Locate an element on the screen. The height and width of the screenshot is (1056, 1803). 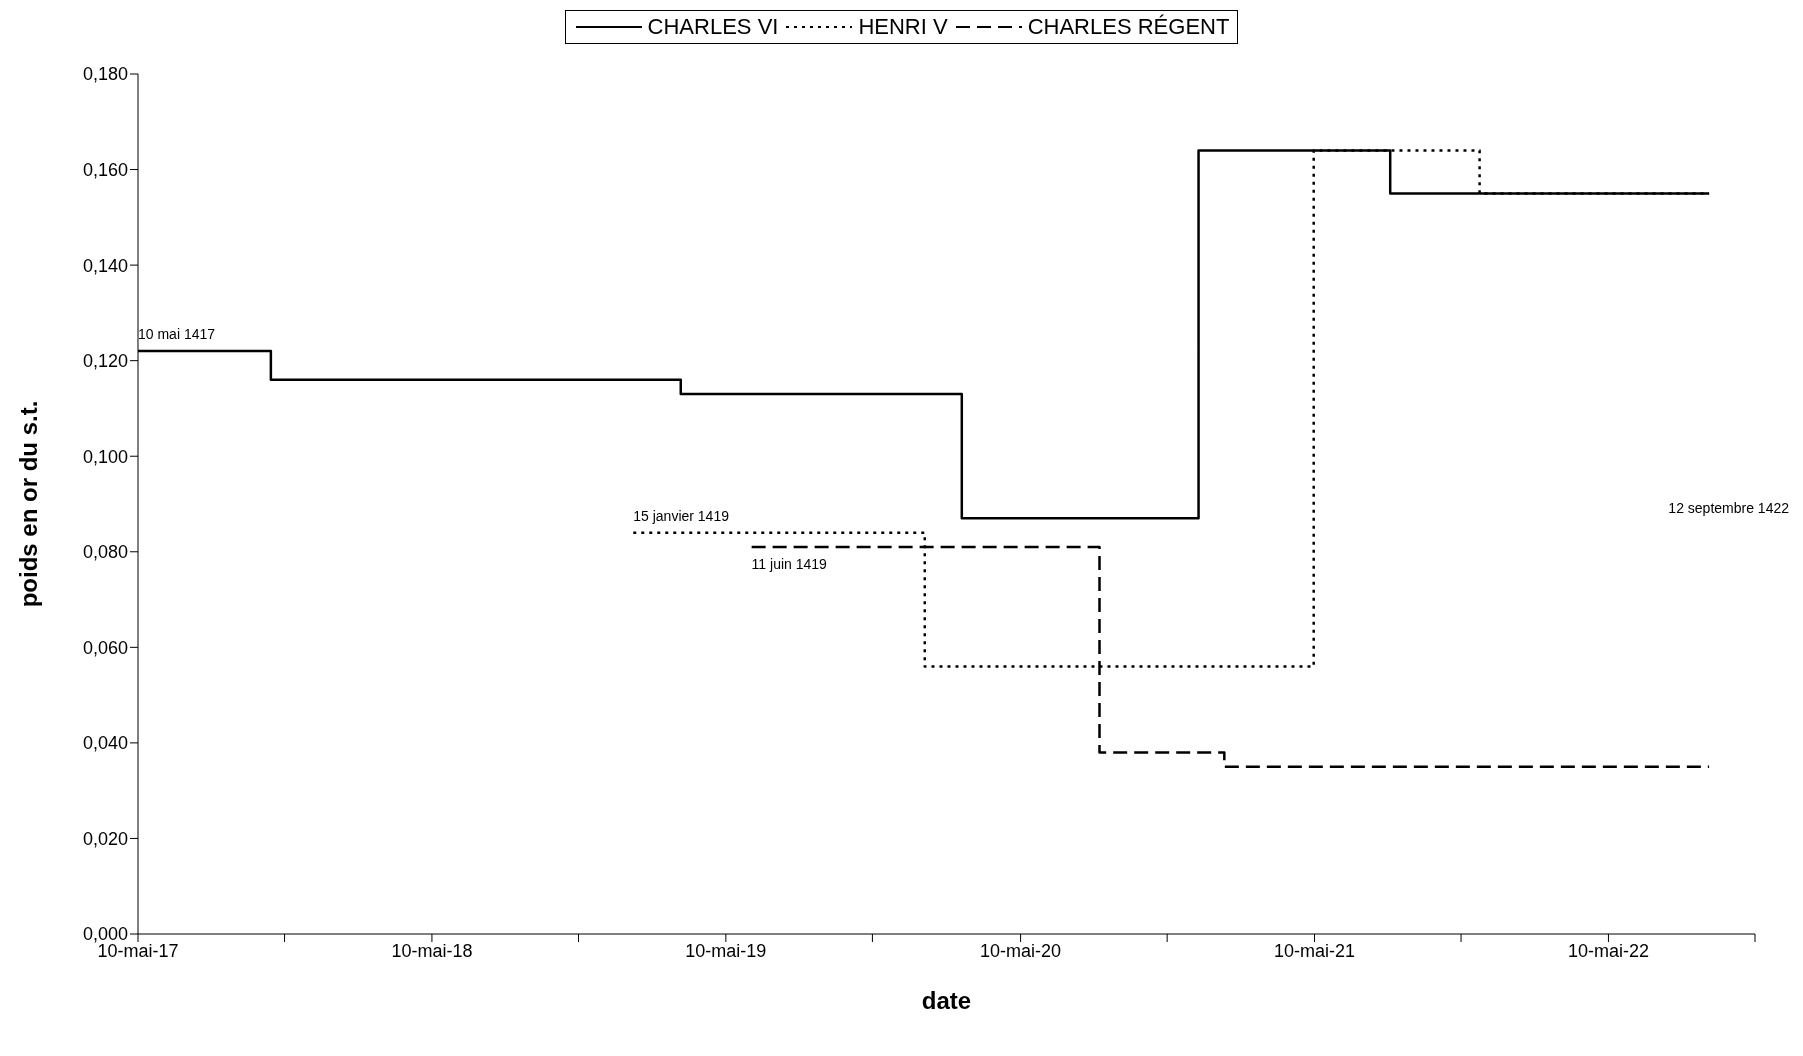
y-tick-label: 0,080 is located at coordinates (105, 552).